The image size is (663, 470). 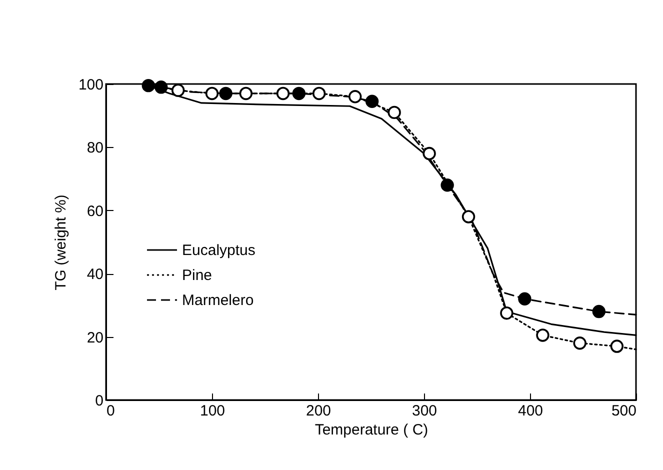 I want to click on x-tick-label: 400, so click(x=531, y=411).